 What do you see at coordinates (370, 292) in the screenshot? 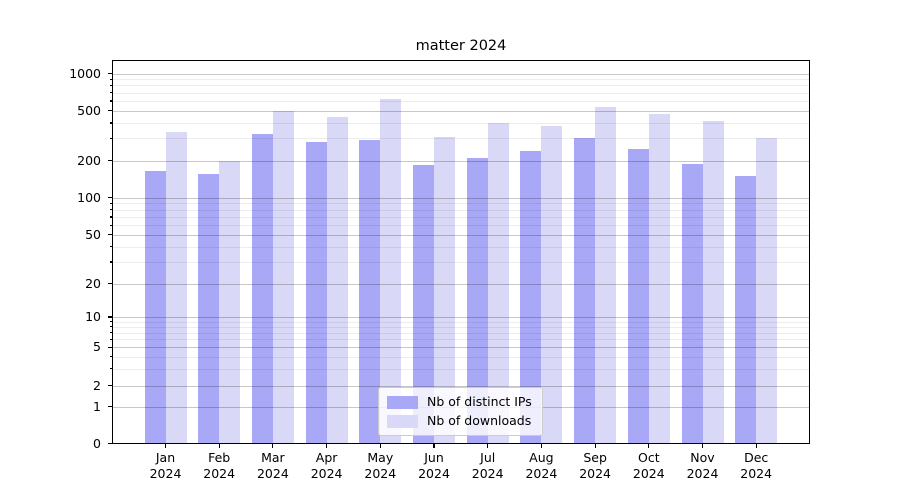
I see `bar-distinct-ips-may` at bounding box center [370, 292].